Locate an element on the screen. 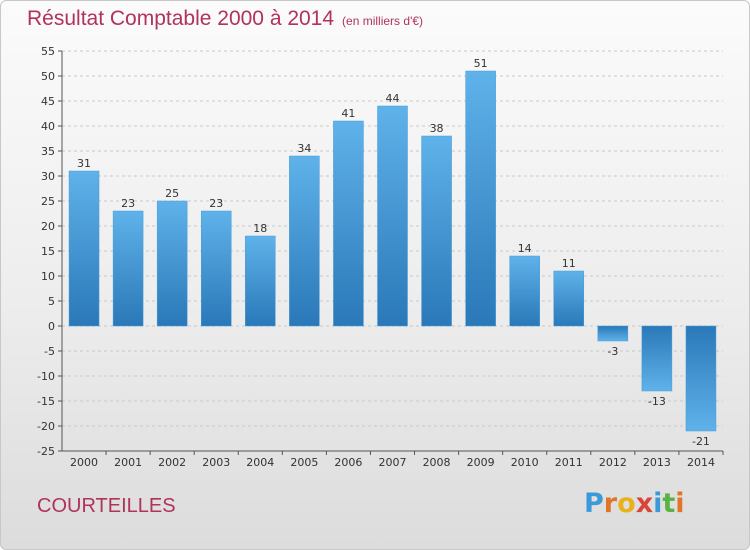 This screenshot has width=750, height=550. y-tick-label: 20 is located at coordinates (48, 226).